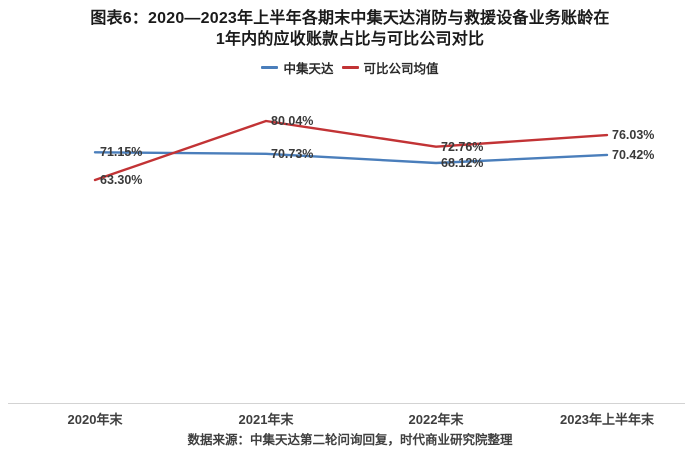  Describe the element at coordinates (350, 440) in the screenshot. I see `data-source: 数据来源：中集天达第二轮问询回复，时代商业研究院整理` at that location.